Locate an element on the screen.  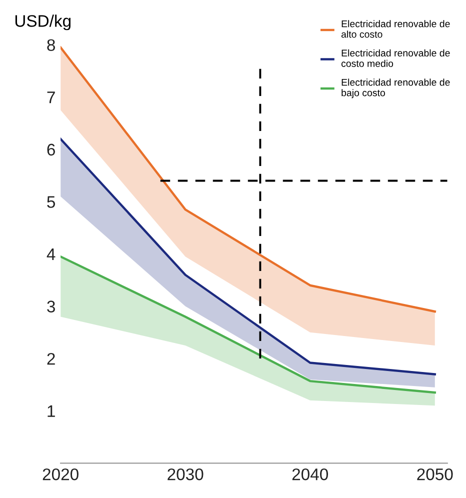
y-tick-label: 6 is located at coordinates (51, 150).